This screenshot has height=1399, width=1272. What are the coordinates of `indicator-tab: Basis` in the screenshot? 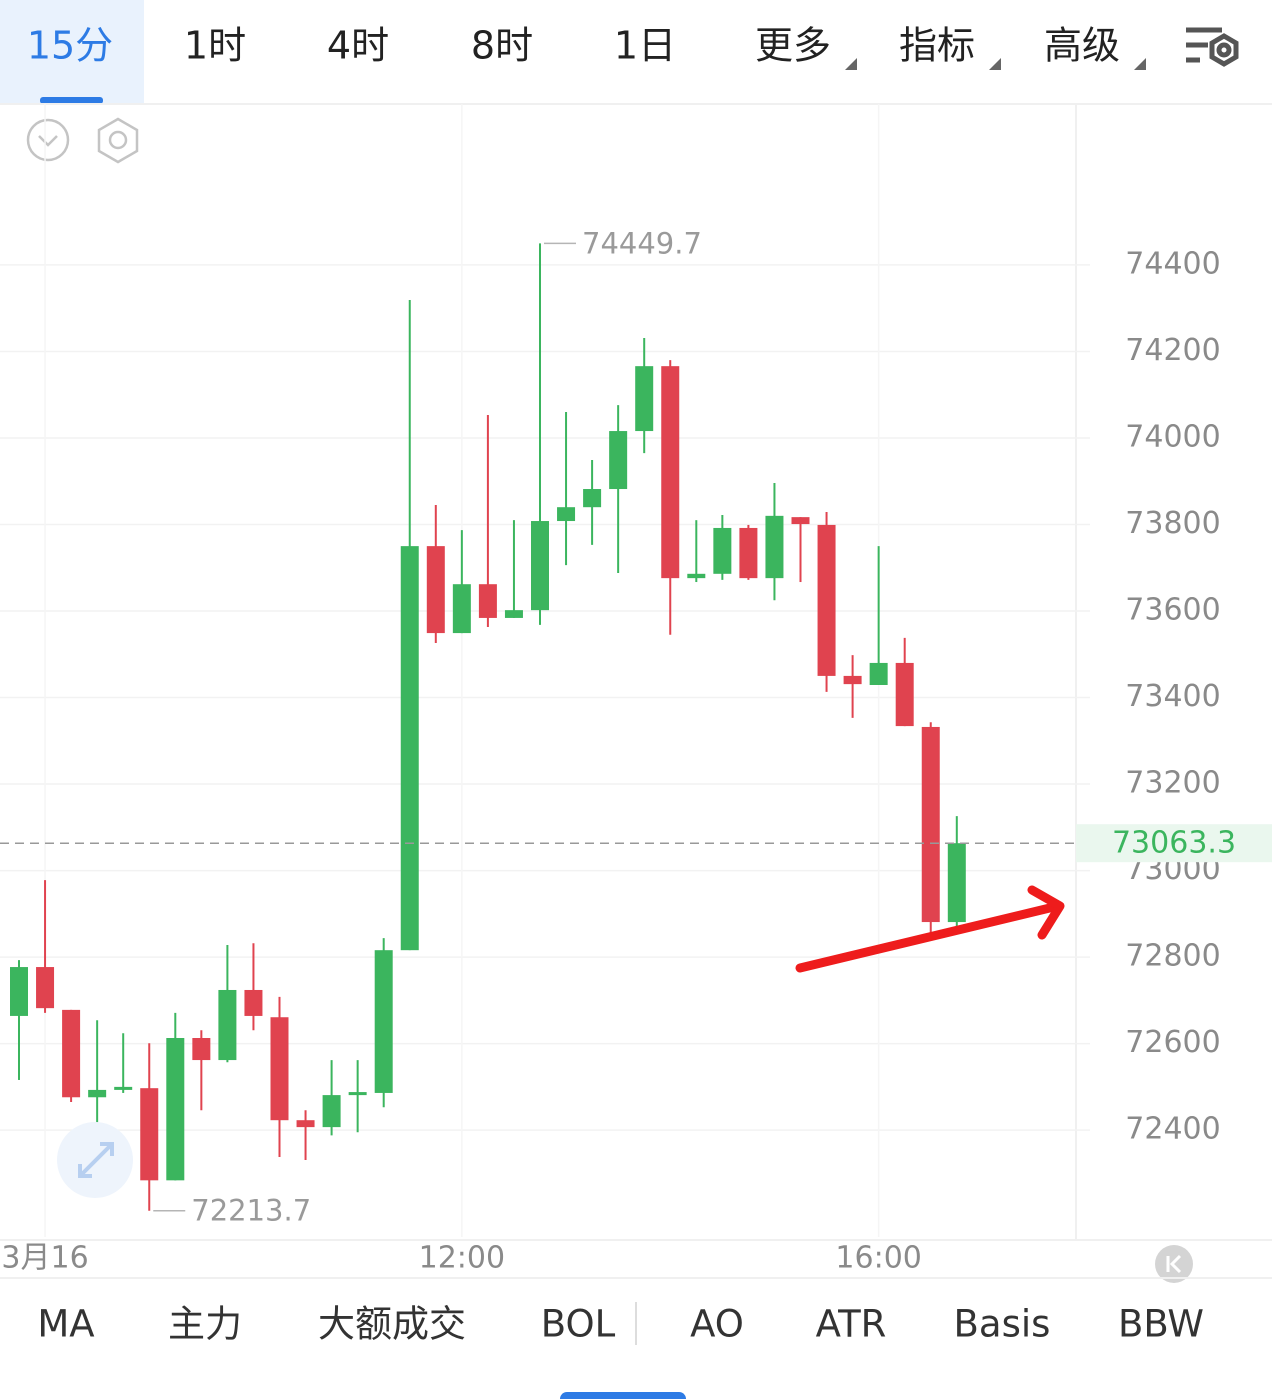 It's located at (1002, 1324).